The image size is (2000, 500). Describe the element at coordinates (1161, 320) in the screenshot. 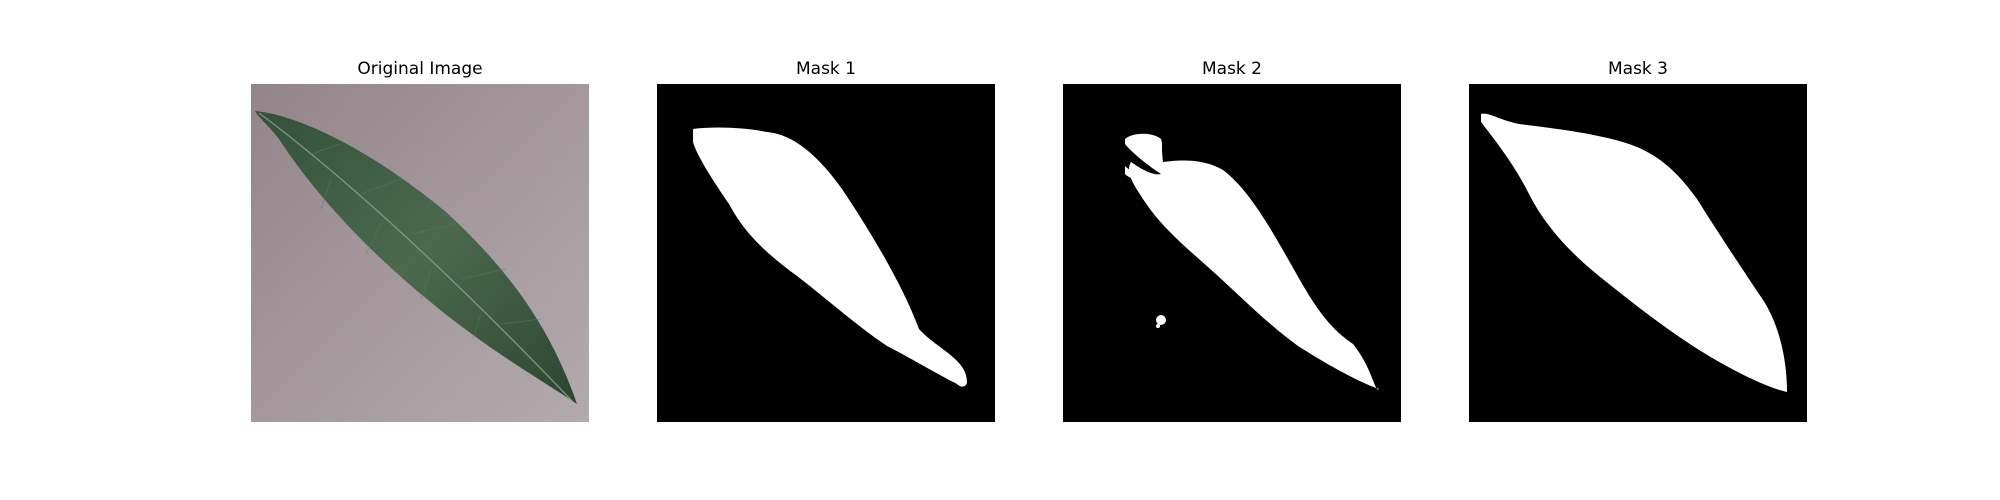

I see `mask-2-noise-speck` at that location.